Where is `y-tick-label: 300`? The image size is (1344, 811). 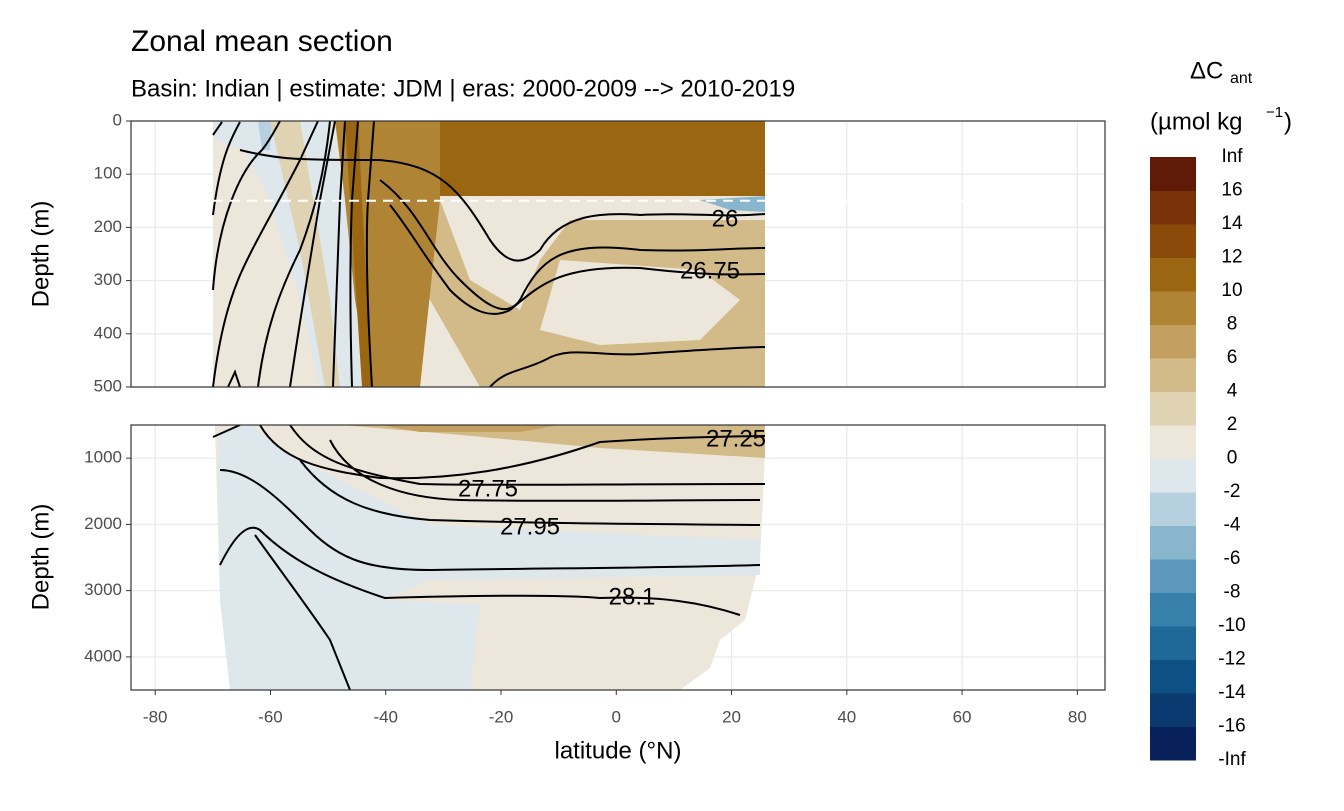
y-tick-label: 300 is located at coordinates (108, 279).